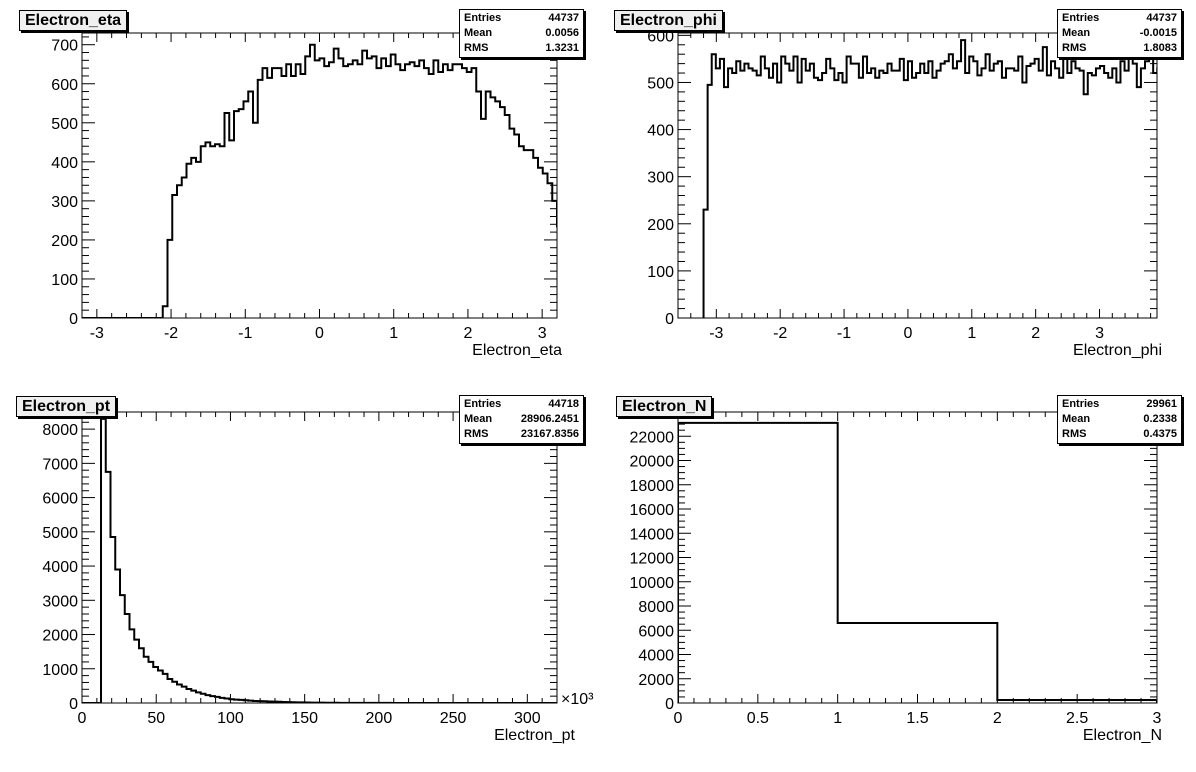  I want to click on y-tick-label: 14000, so click(652, 534).